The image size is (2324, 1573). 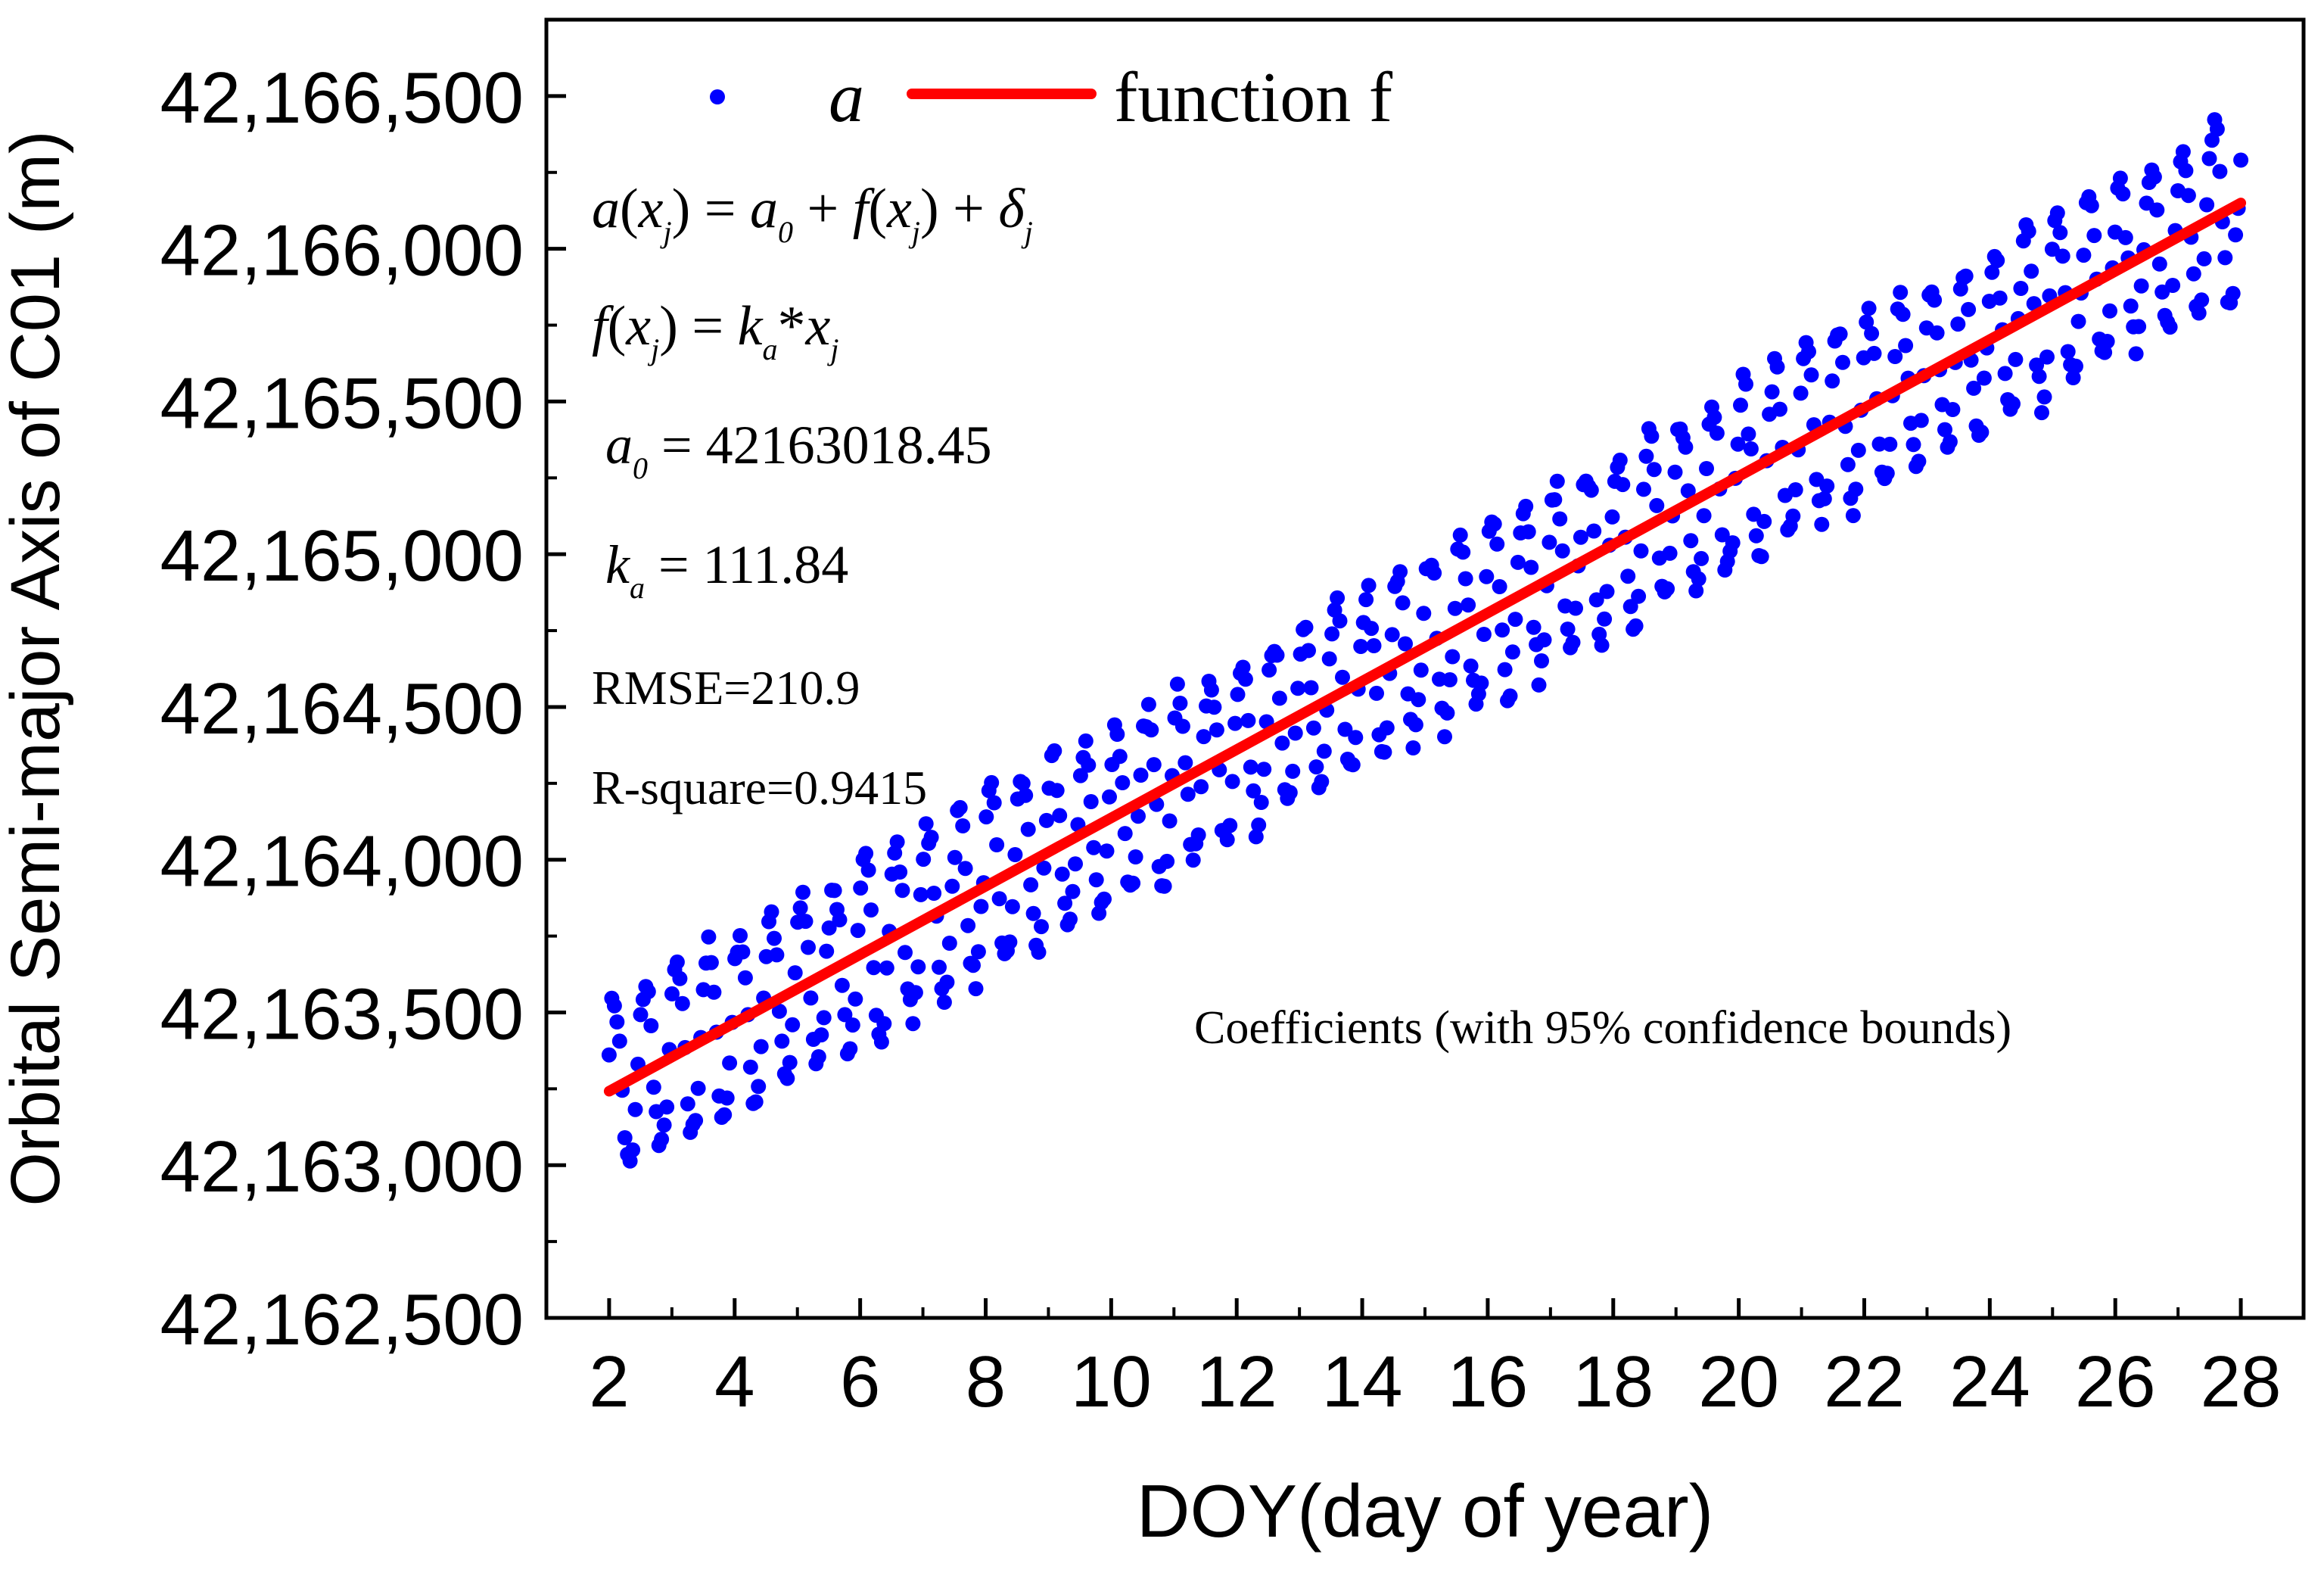 What do you see at coordinates (717, 96) in the screenshot?
I see `legend-marker-a` at bounding box center [717, 96].